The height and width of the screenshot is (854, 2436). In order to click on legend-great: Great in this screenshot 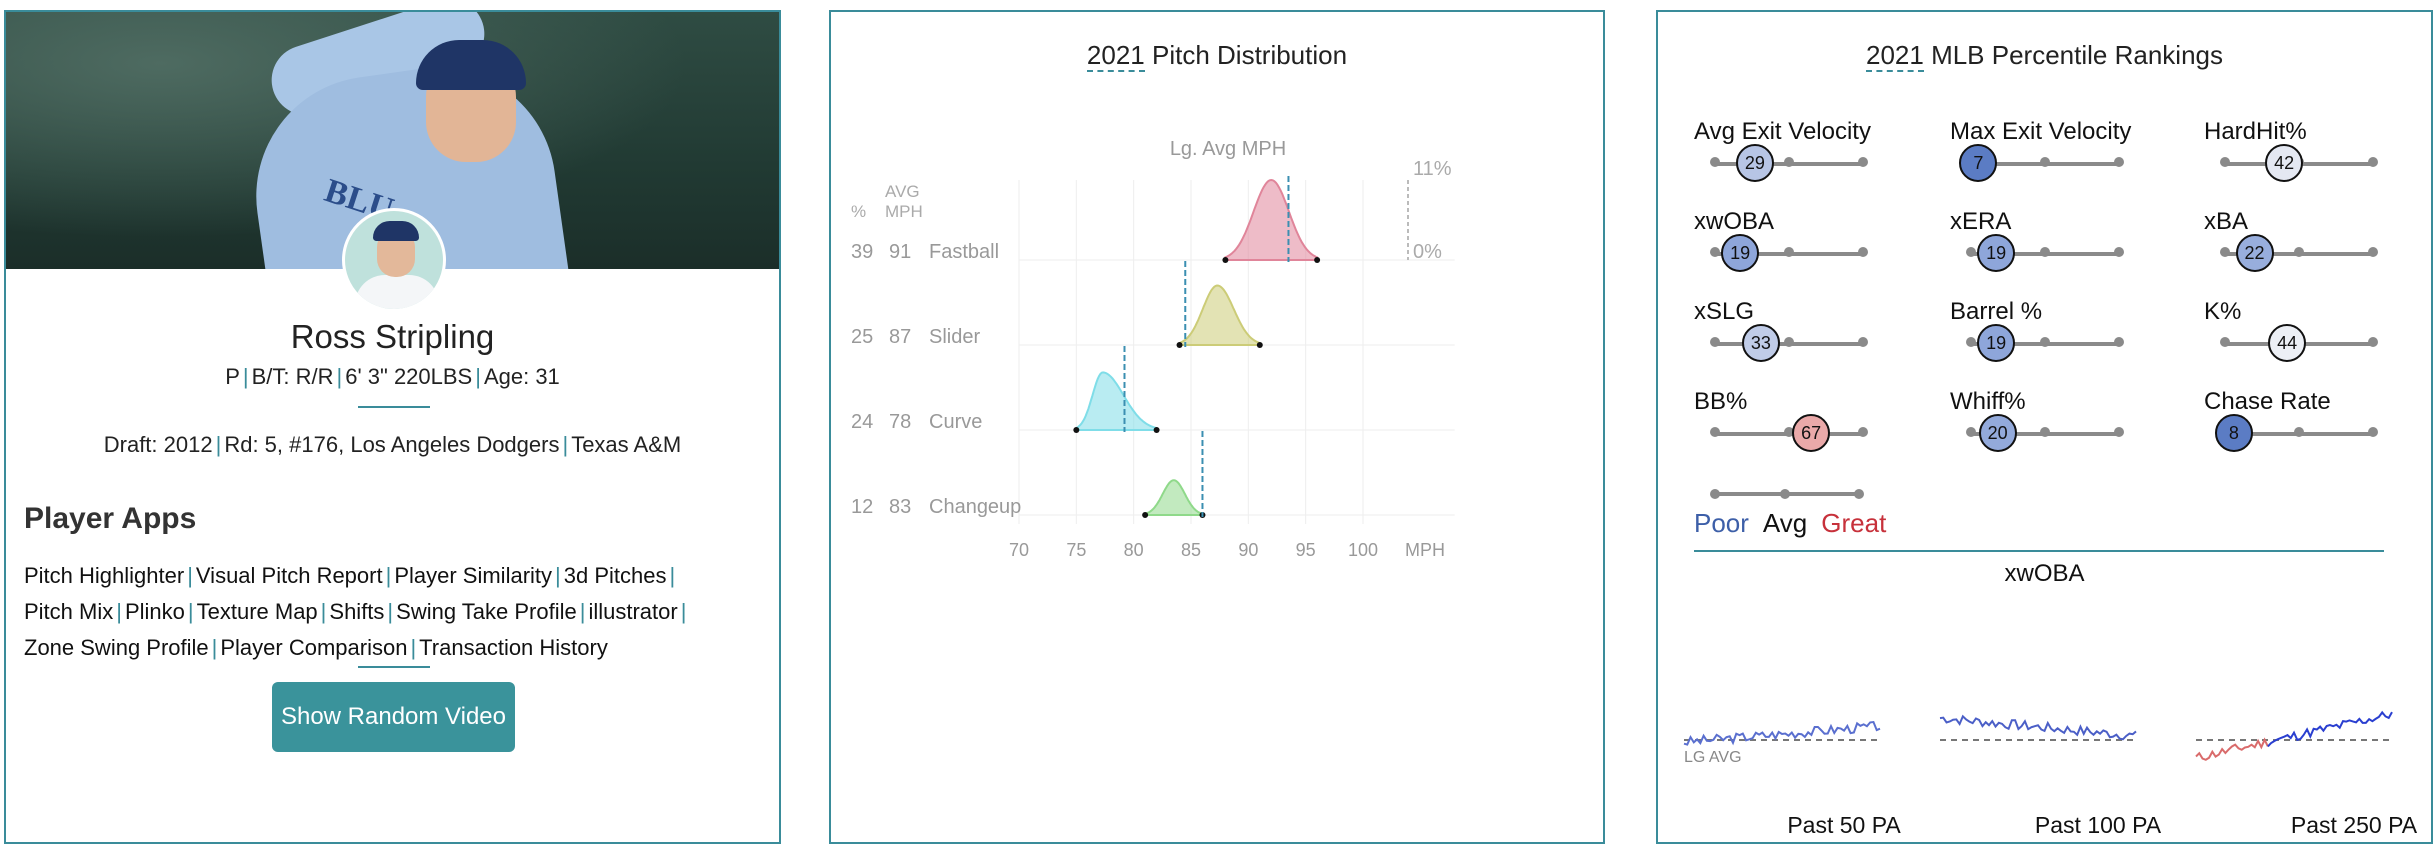, I will do `click(1854, 523)`.